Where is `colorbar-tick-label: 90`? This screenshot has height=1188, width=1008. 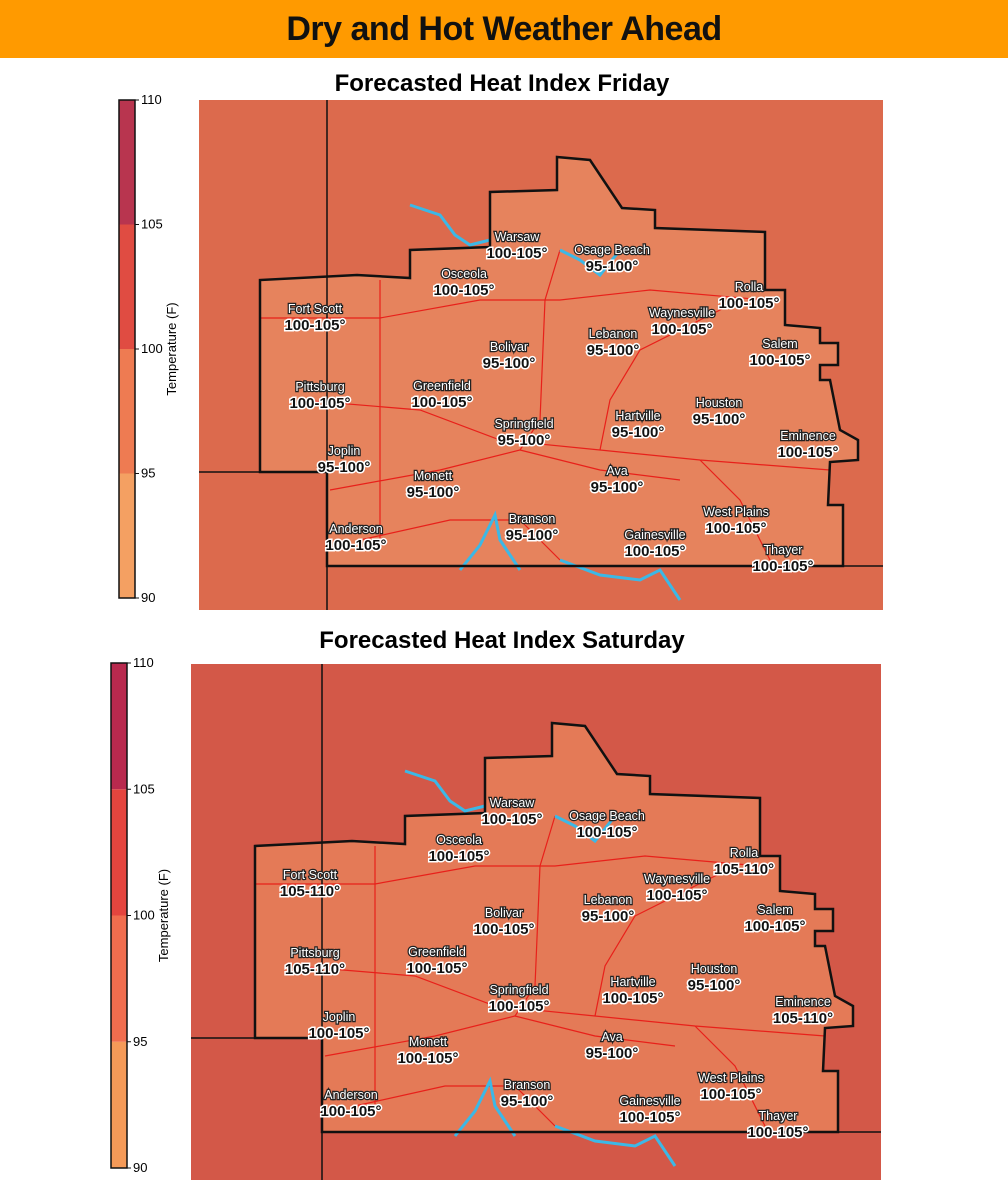
colorbar-tick-label: 90 is located at coordinates (148, 597).